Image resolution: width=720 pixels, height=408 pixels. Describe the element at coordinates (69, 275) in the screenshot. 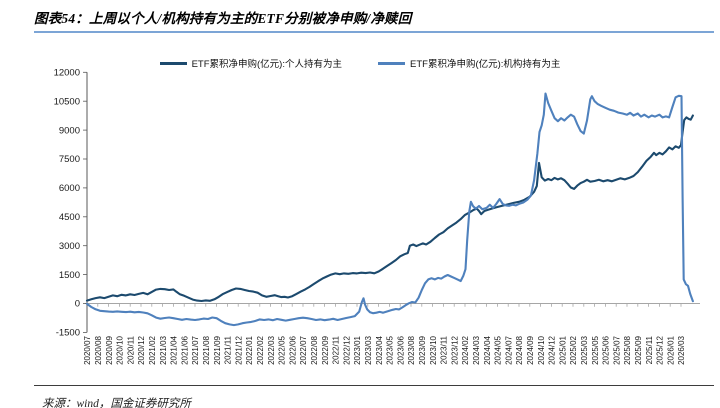

I see `y-axis-label: 1500` at that location.